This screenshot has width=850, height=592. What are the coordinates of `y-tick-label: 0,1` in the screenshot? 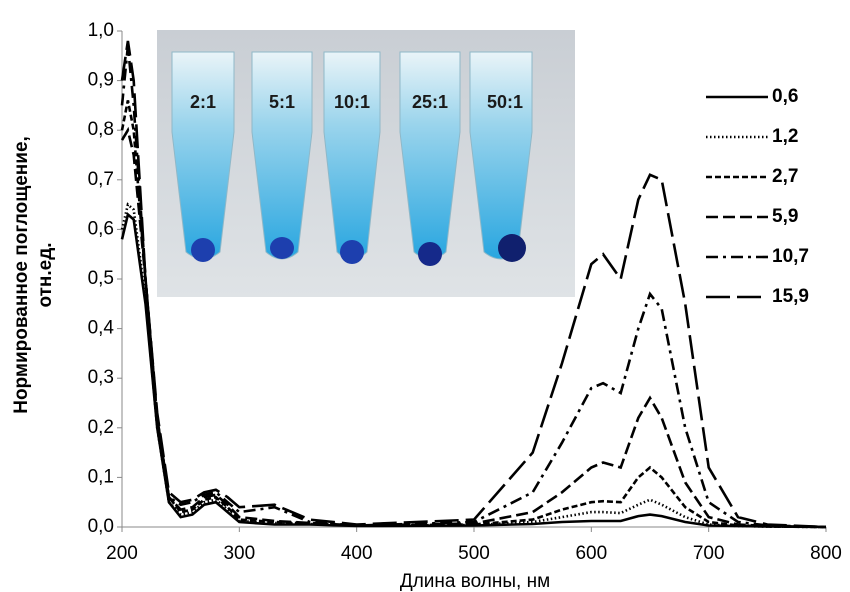 It's located at (101, 476).